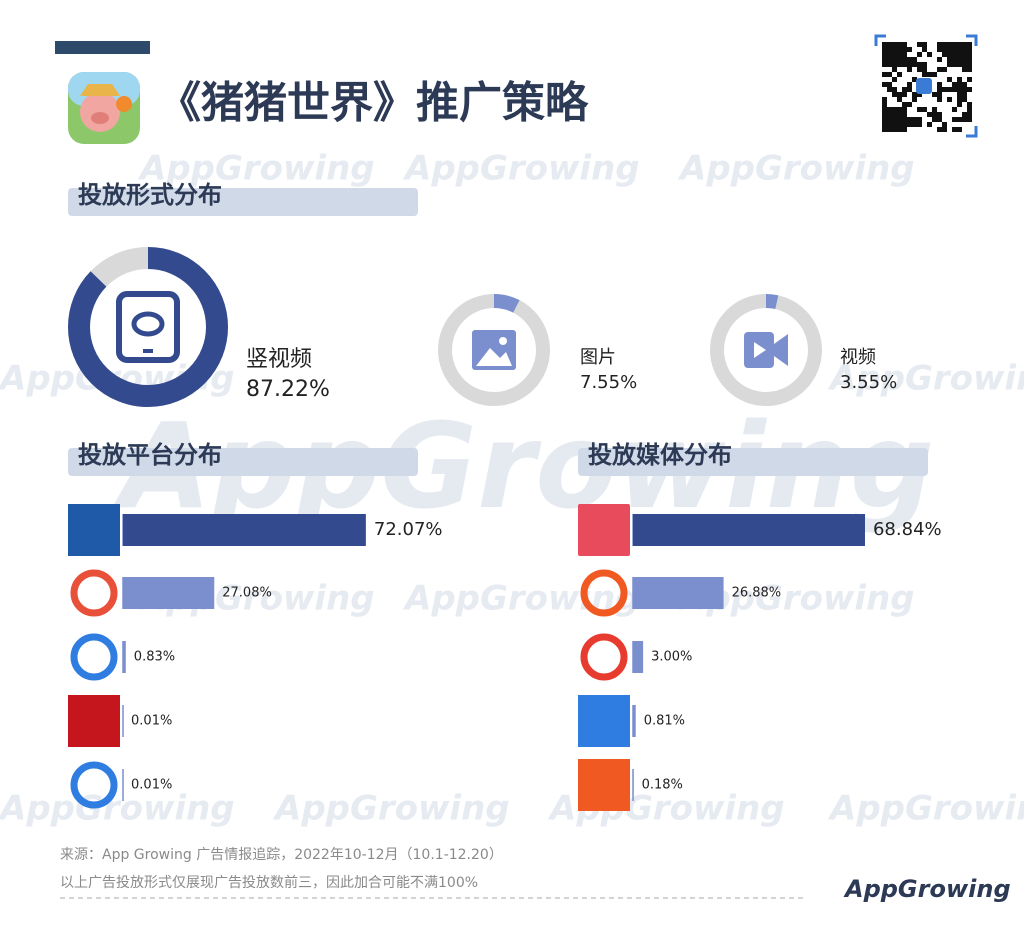 Image resolution: width=1024 pixels, height=936 pixels. Describe the element at coordinates (660, 455) in the screenshot. I see `section-title: 投放媒体分布` at that location.